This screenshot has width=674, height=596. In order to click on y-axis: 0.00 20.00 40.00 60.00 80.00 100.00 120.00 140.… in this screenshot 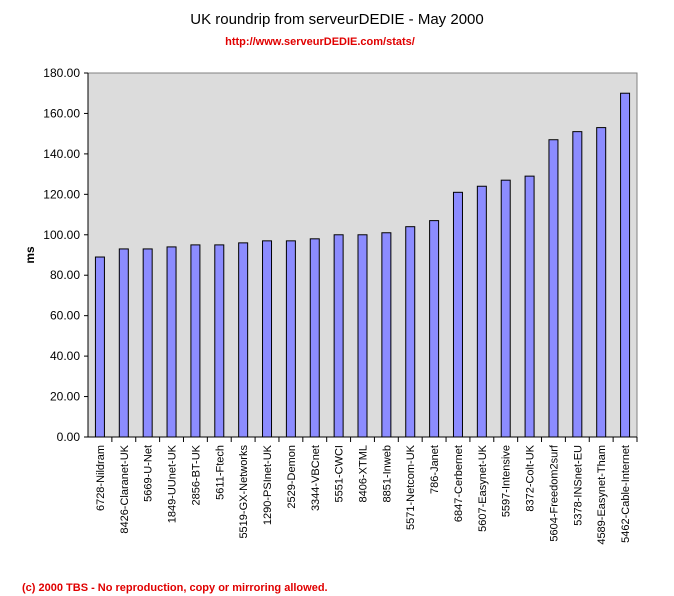, I will do `click(66, 255)`.